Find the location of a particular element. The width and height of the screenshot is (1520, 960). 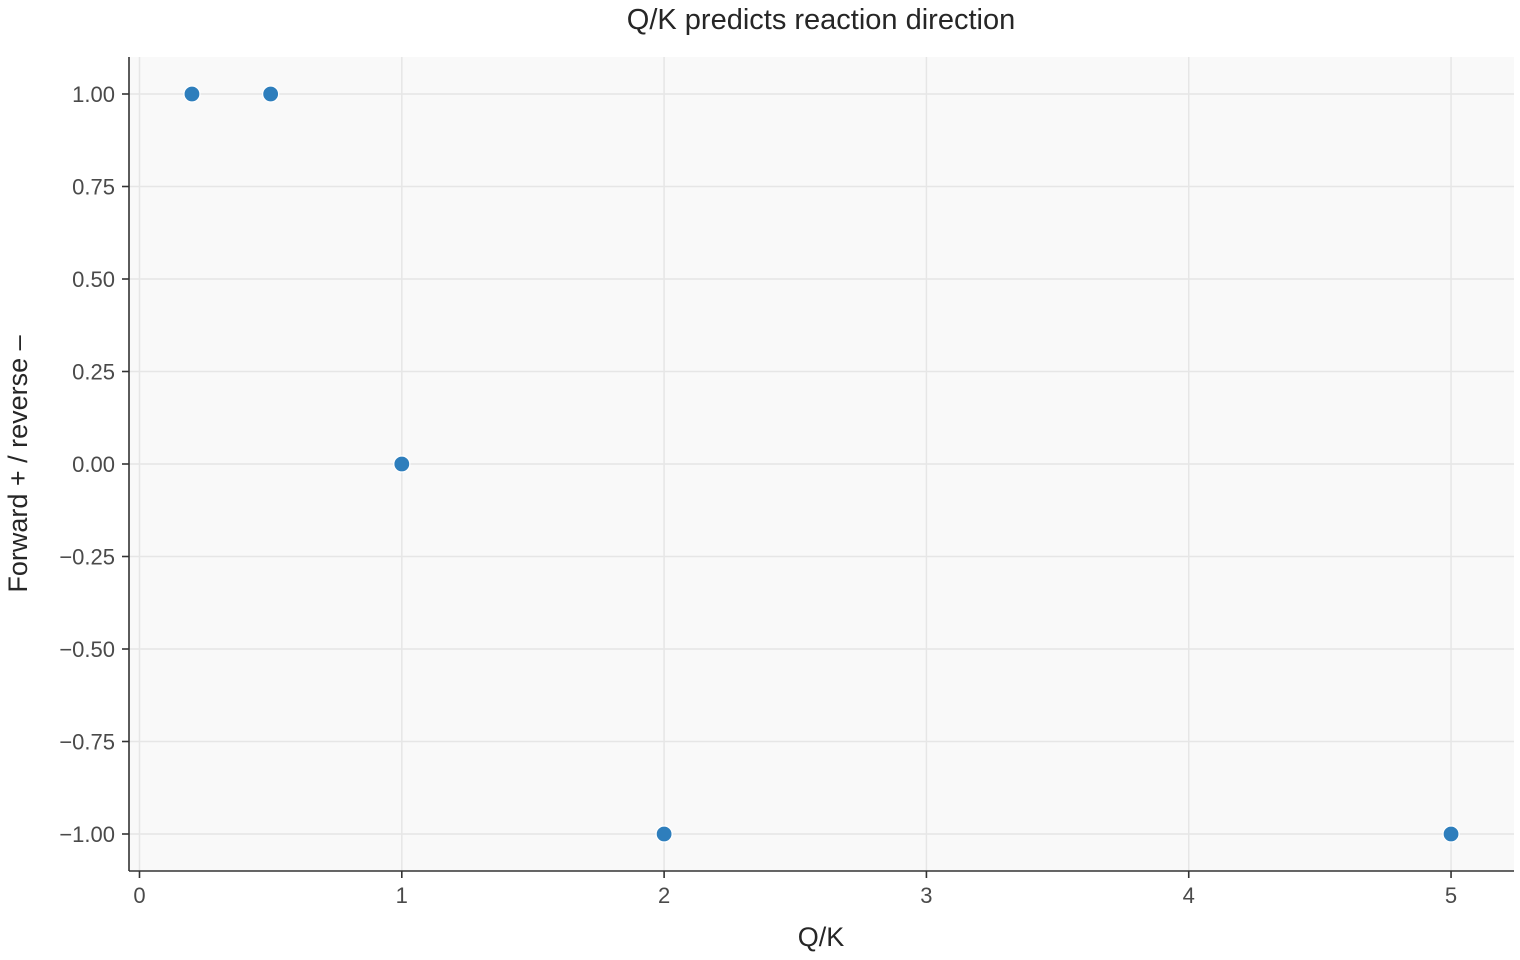

y-tick-label: 0.25 is located at coordinates (93, 372).